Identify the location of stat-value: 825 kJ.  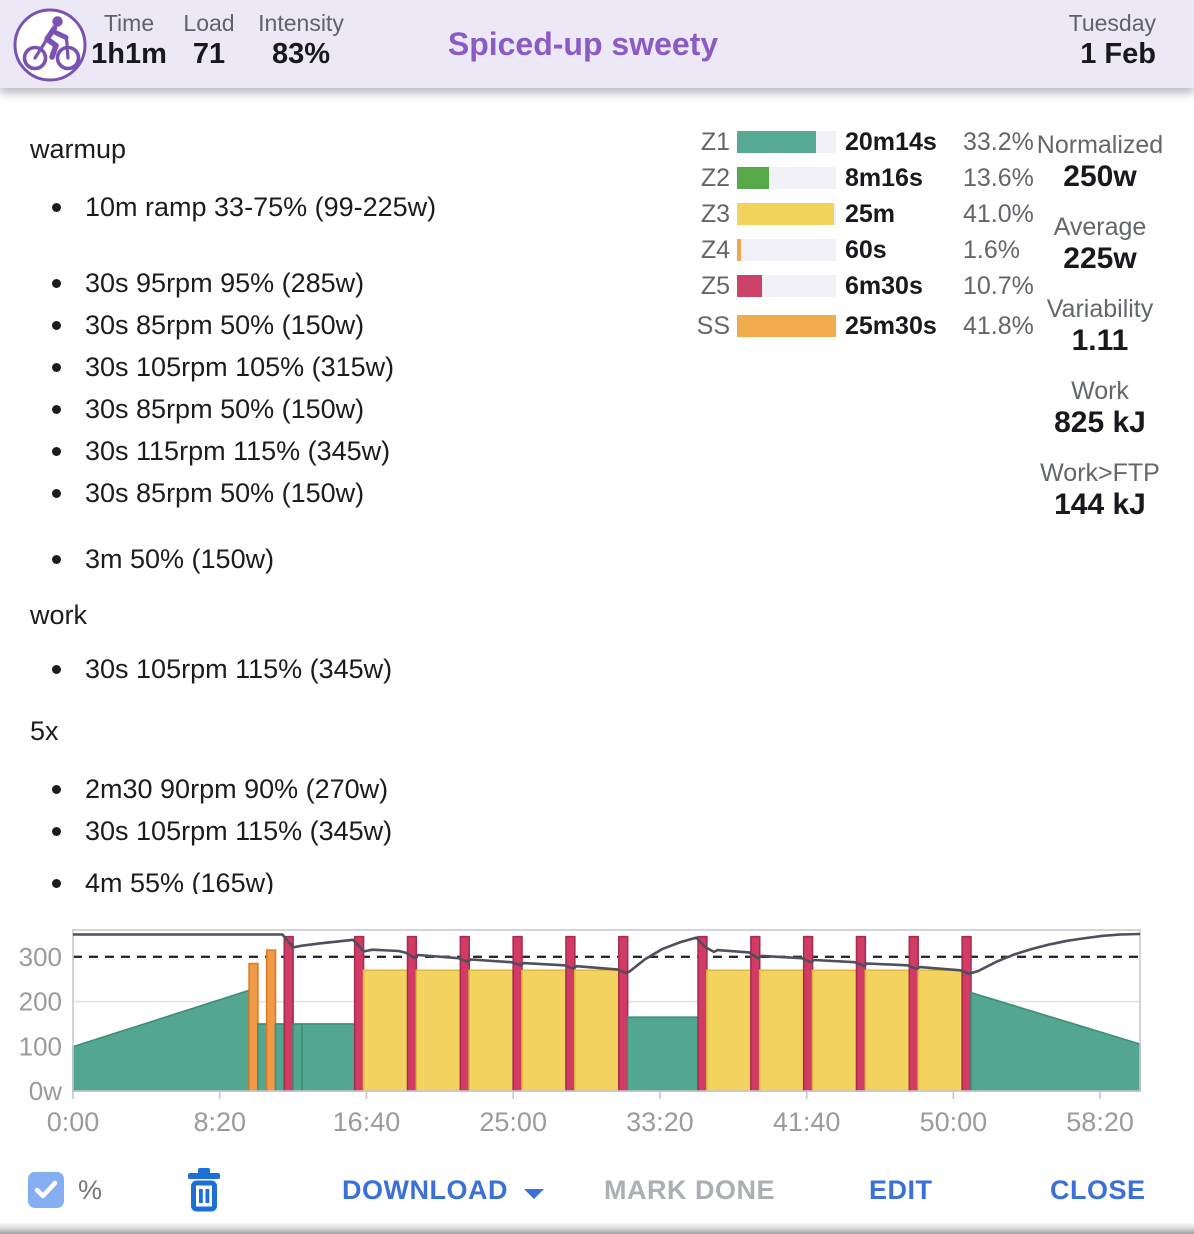
(1100, 422).